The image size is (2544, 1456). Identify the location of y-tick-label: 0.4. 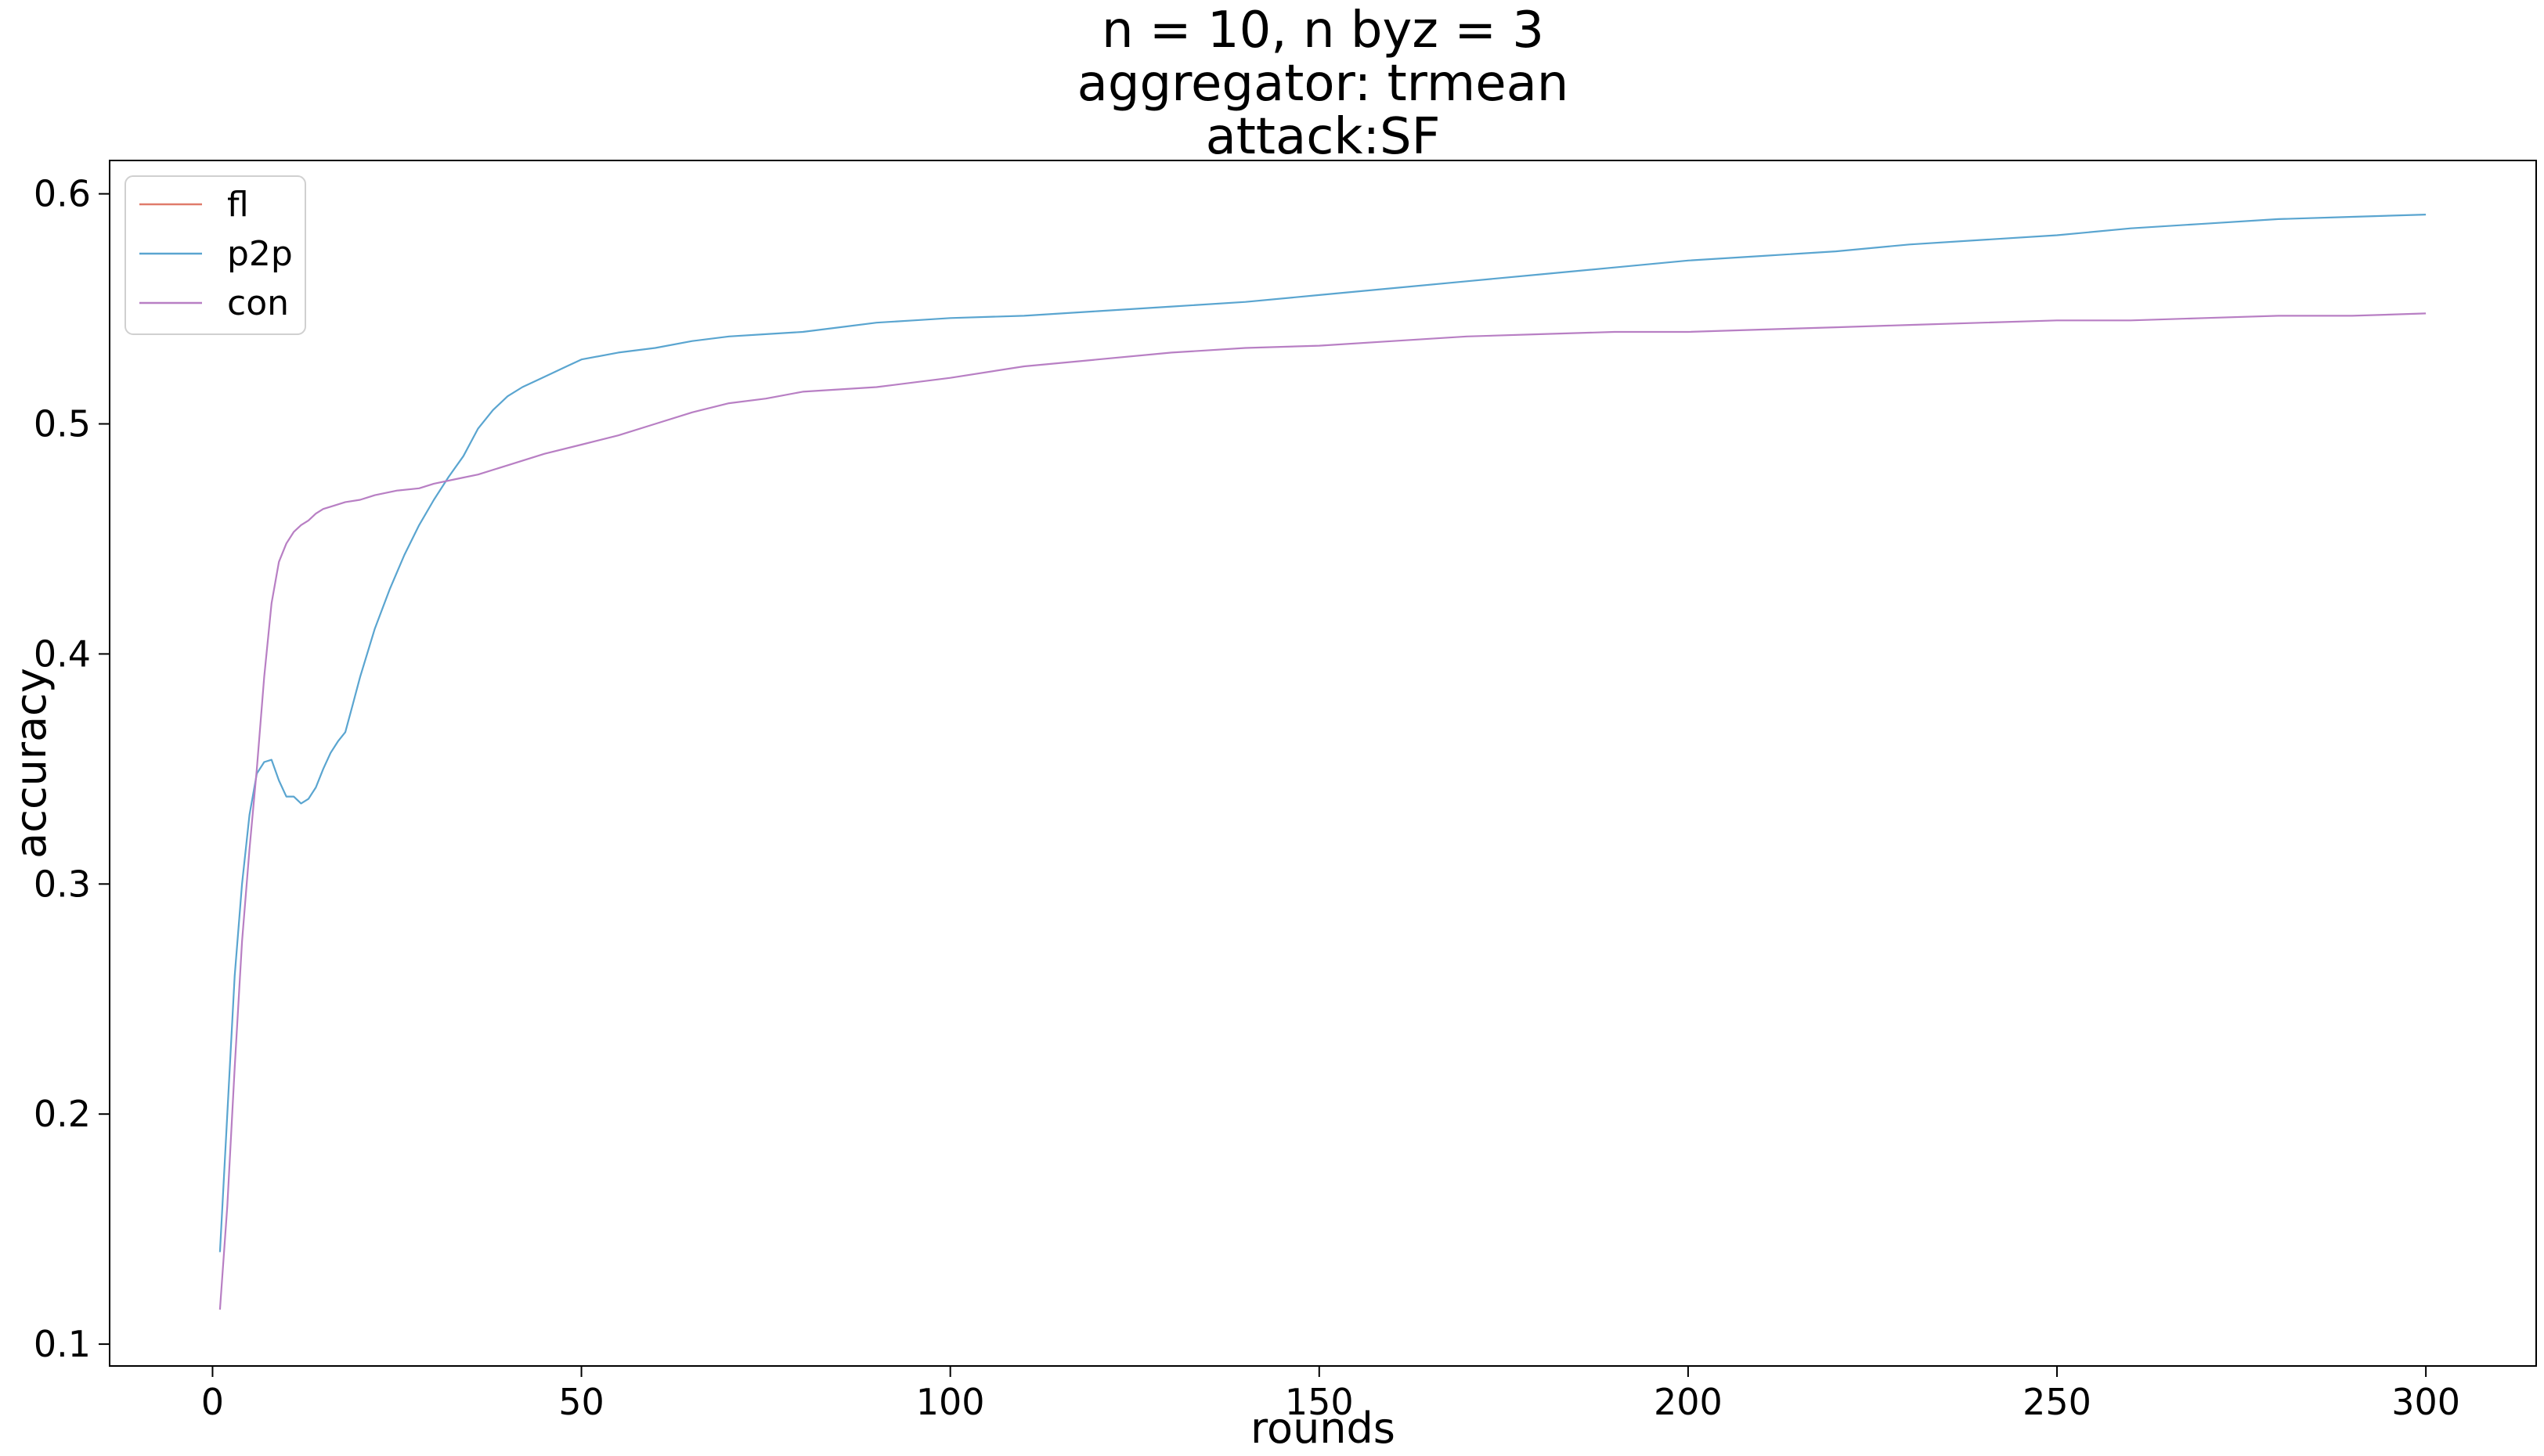
(62, 653).